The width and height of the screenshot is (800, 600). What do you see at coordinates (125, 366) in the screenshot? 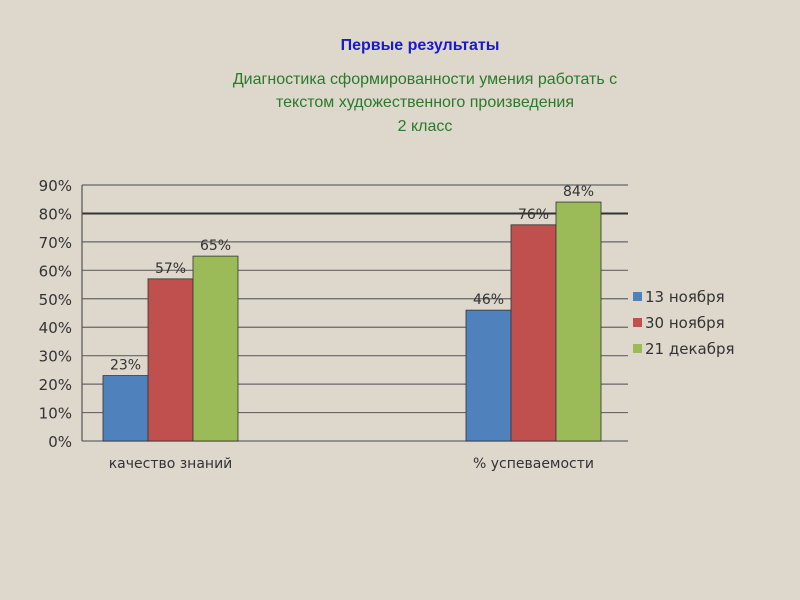
I see `data-label: 23%` at bounding box center [125, 366].